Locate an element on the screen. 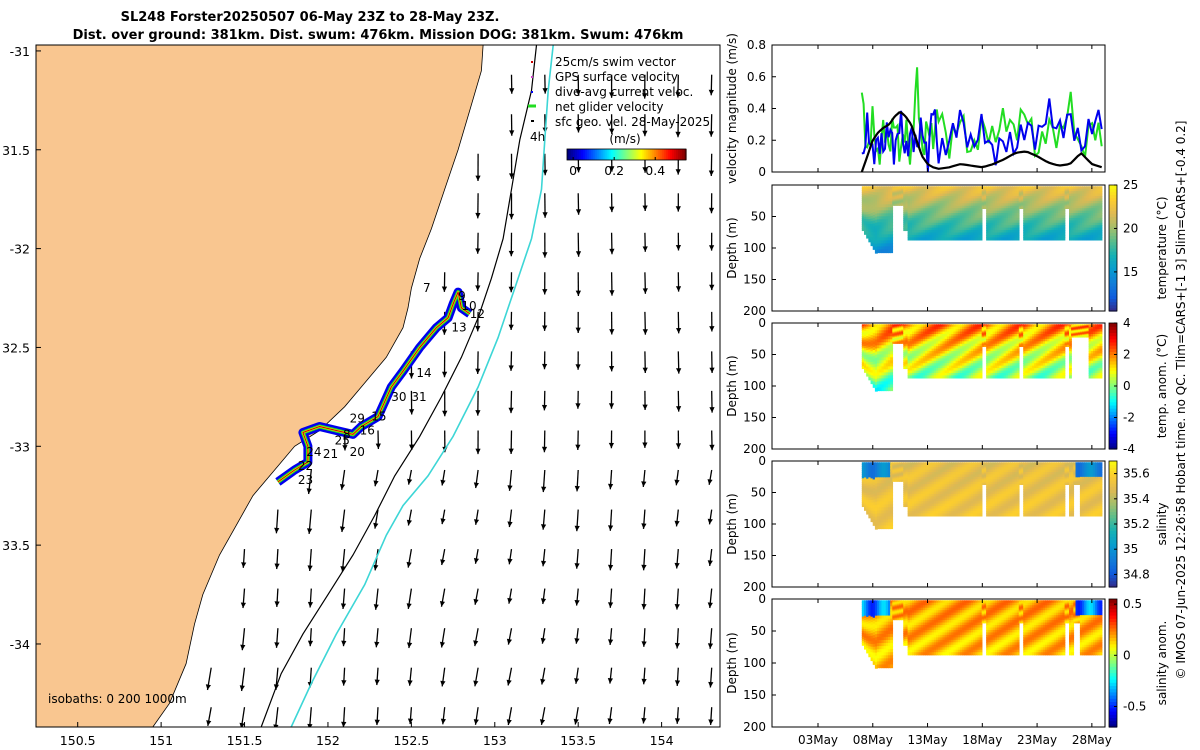 The image size is (1200, 750). track-label: 8 is located at coordinates (347, 434).